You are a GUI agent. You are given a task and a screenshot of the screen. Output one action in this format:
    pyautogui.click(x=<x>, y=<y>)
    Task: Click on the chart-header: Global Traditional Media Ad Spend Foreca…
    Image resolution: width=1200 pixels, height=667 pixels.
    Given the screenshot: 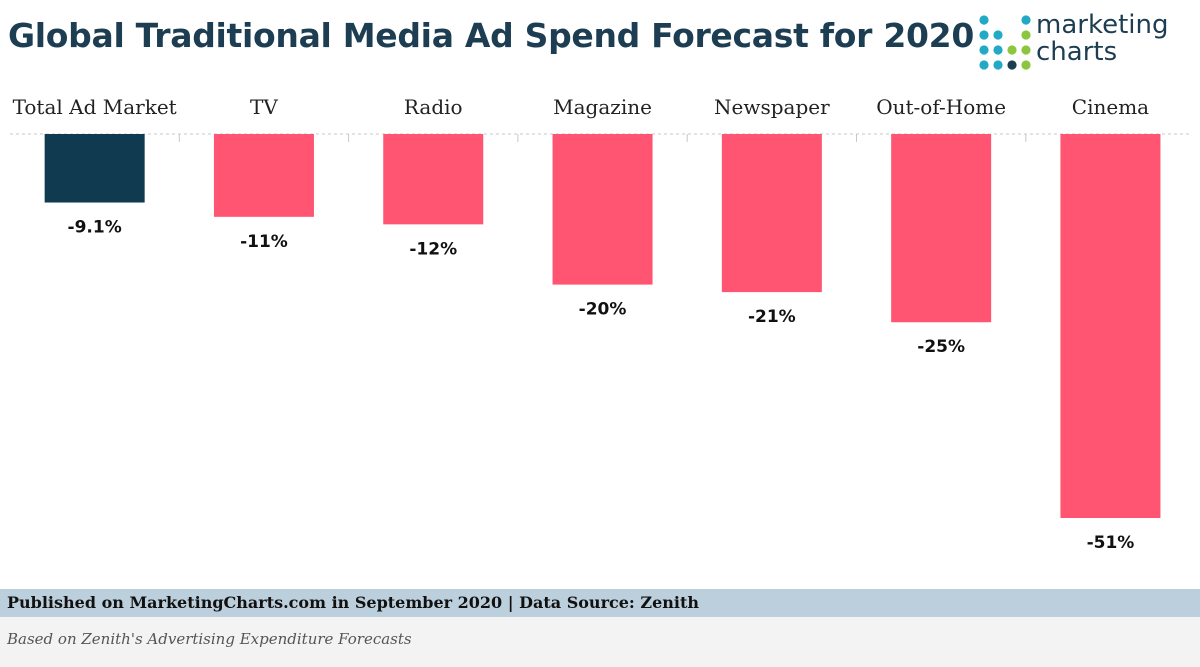 What is the action you would take?
    pyautogui.click(x=600, y=42)
    